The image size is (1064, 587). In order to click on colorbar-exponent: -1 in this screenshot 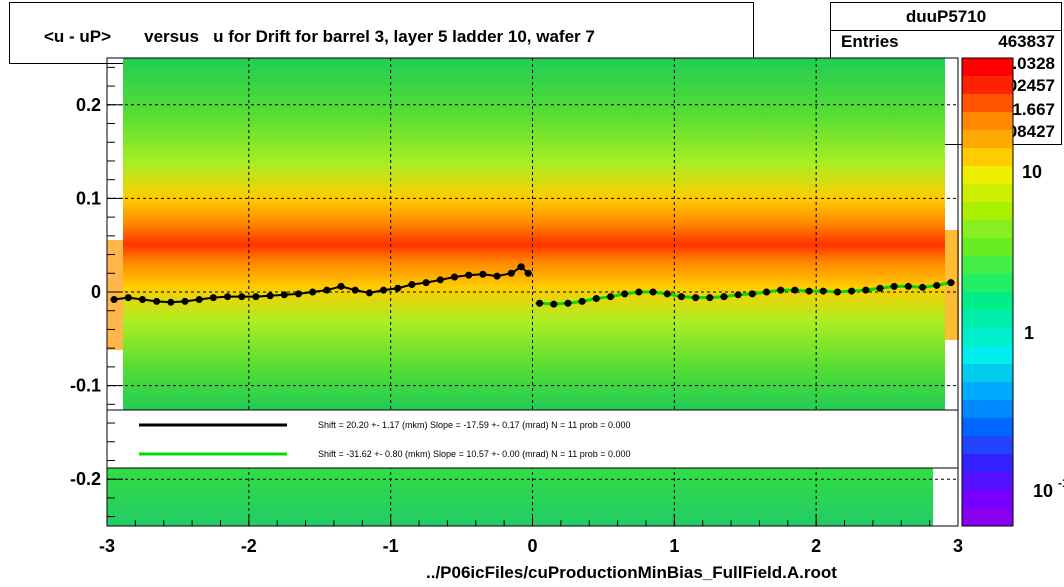, I will do `click(1061, 483)`.